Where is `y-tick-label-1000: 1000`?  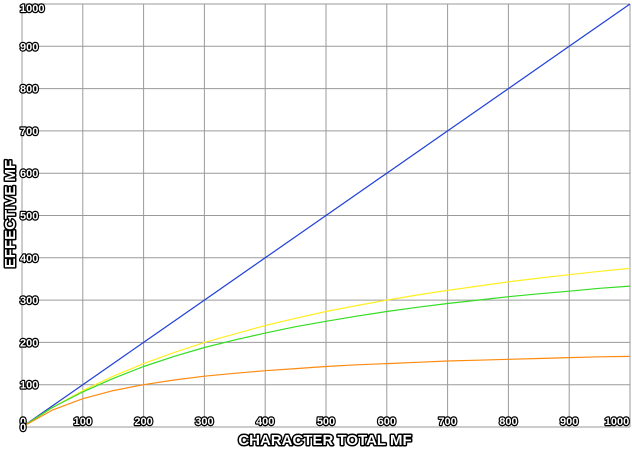
y-tick-label-1000: 1000 is located at coordinates (32, 9).